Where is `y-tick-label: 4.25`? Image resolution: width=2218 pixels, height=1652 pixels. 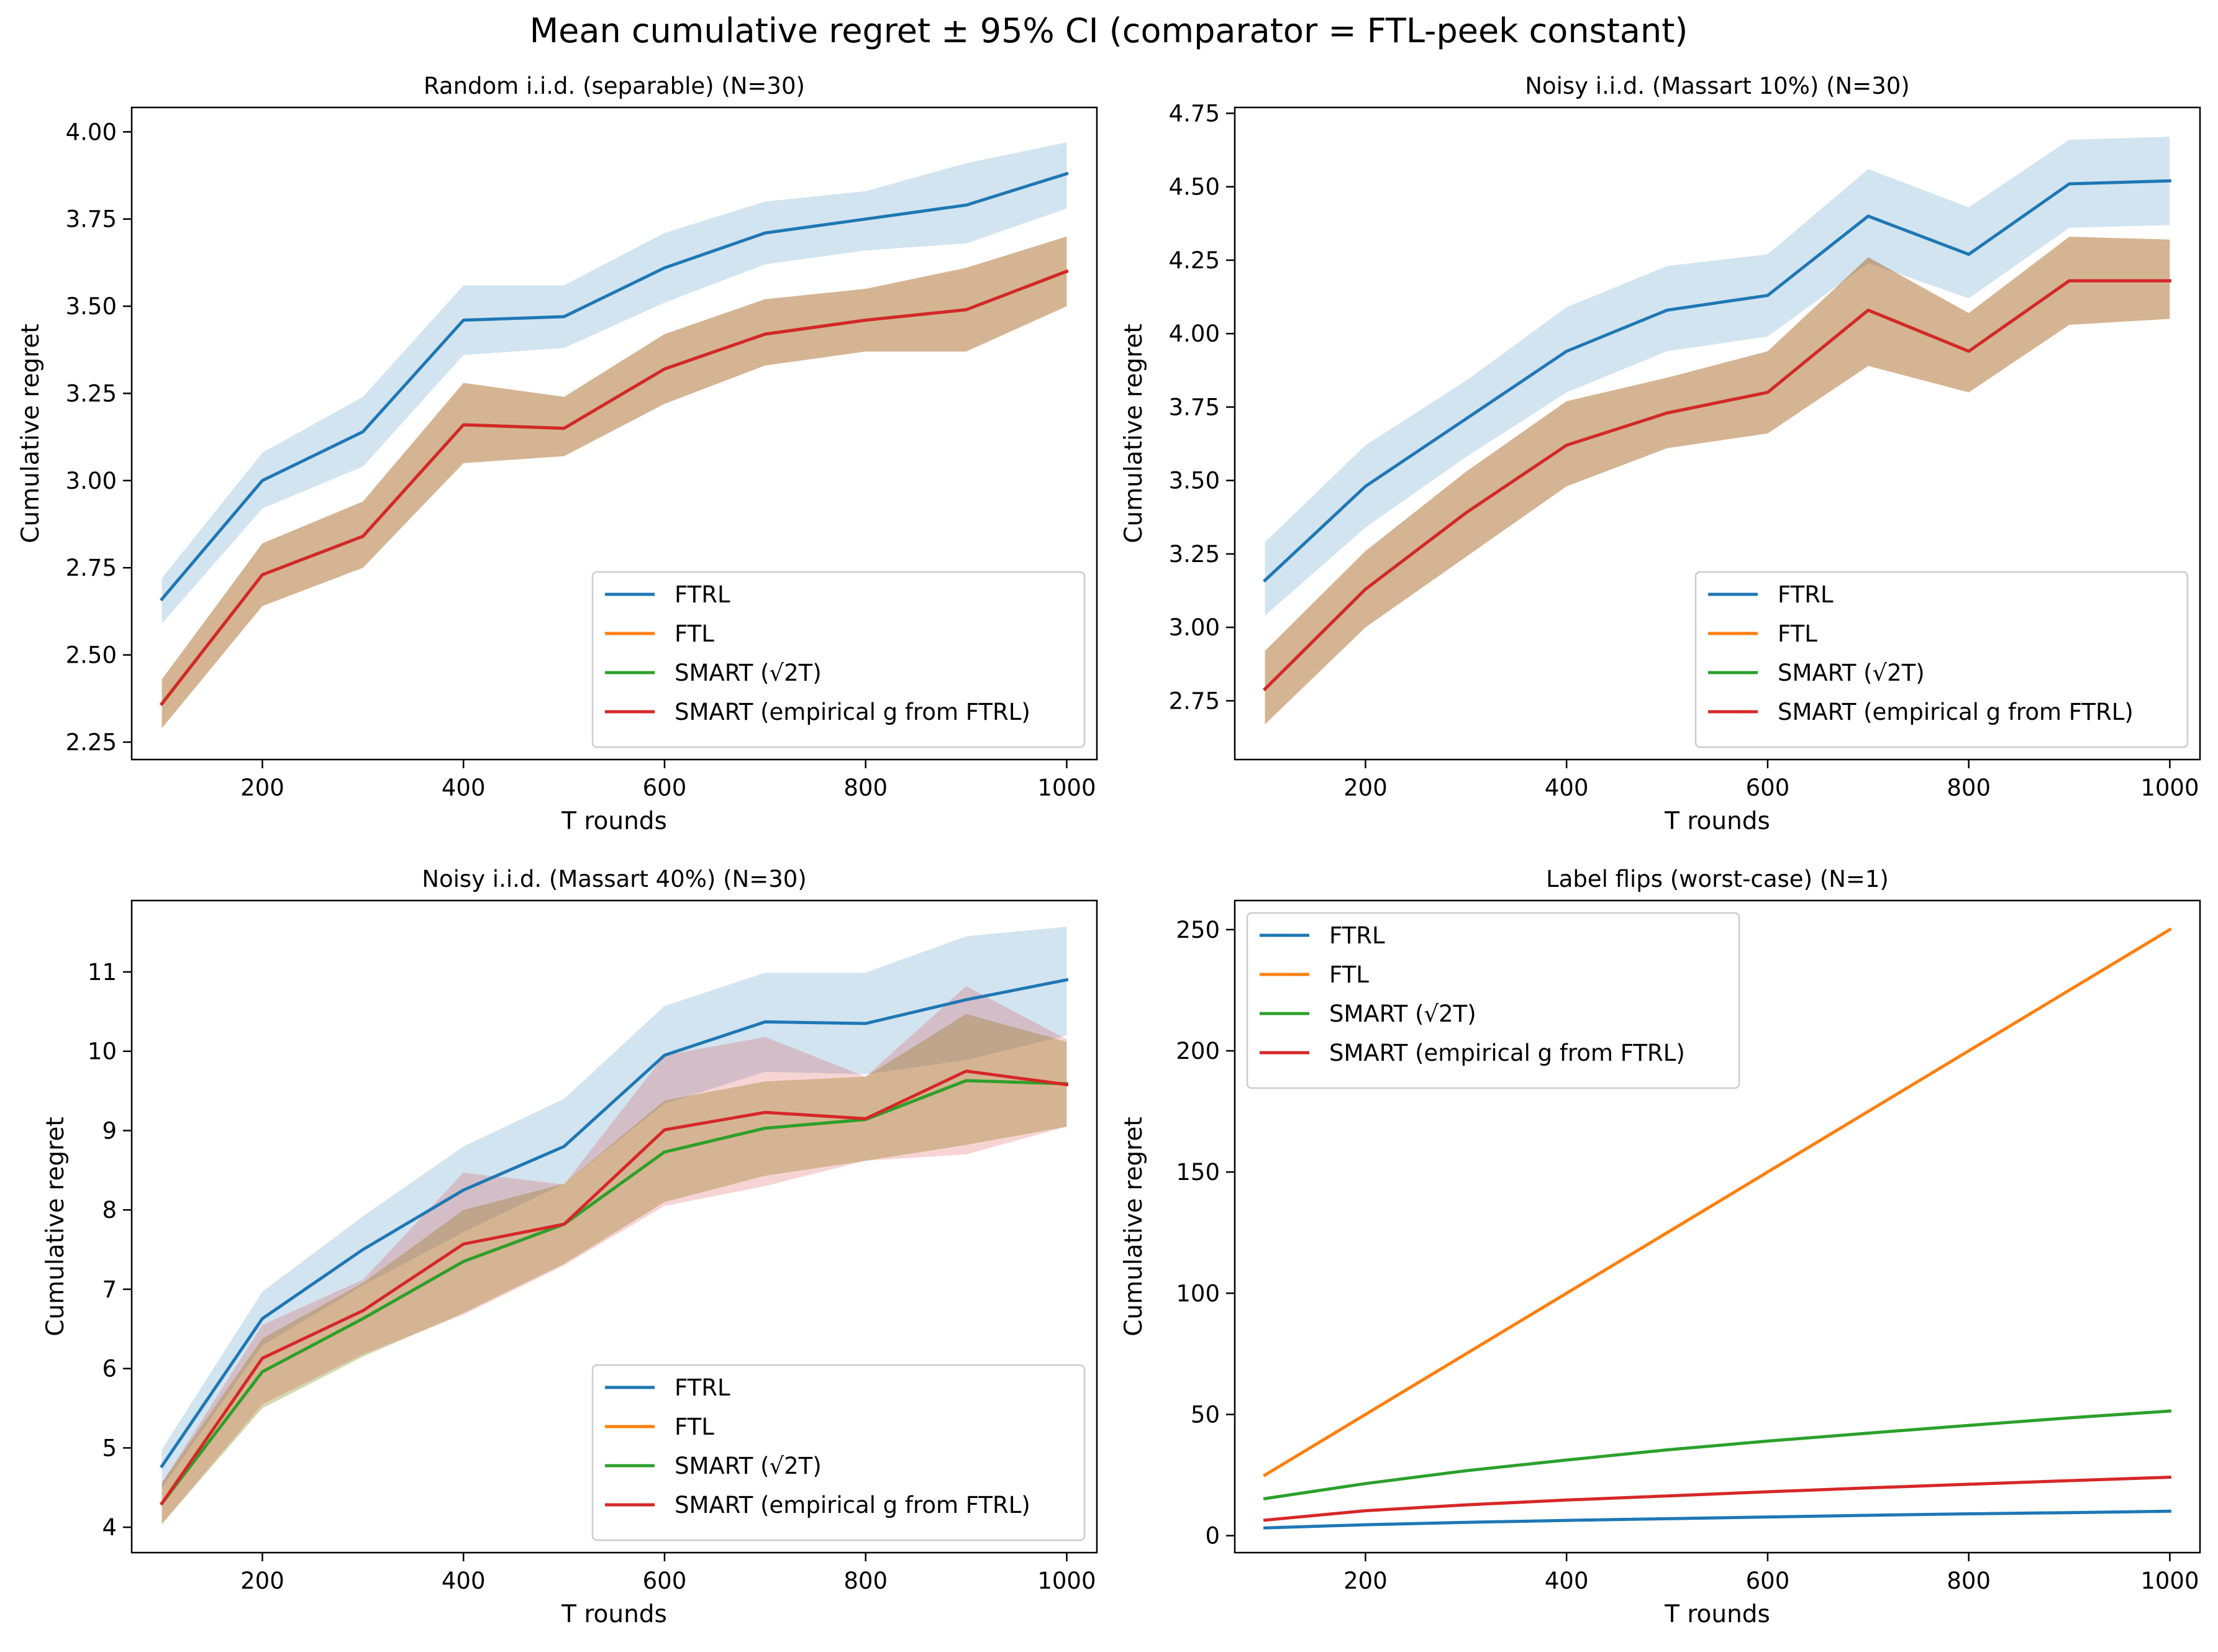
y-tick-label: 4.25 is located at coordinates (1194, 260).